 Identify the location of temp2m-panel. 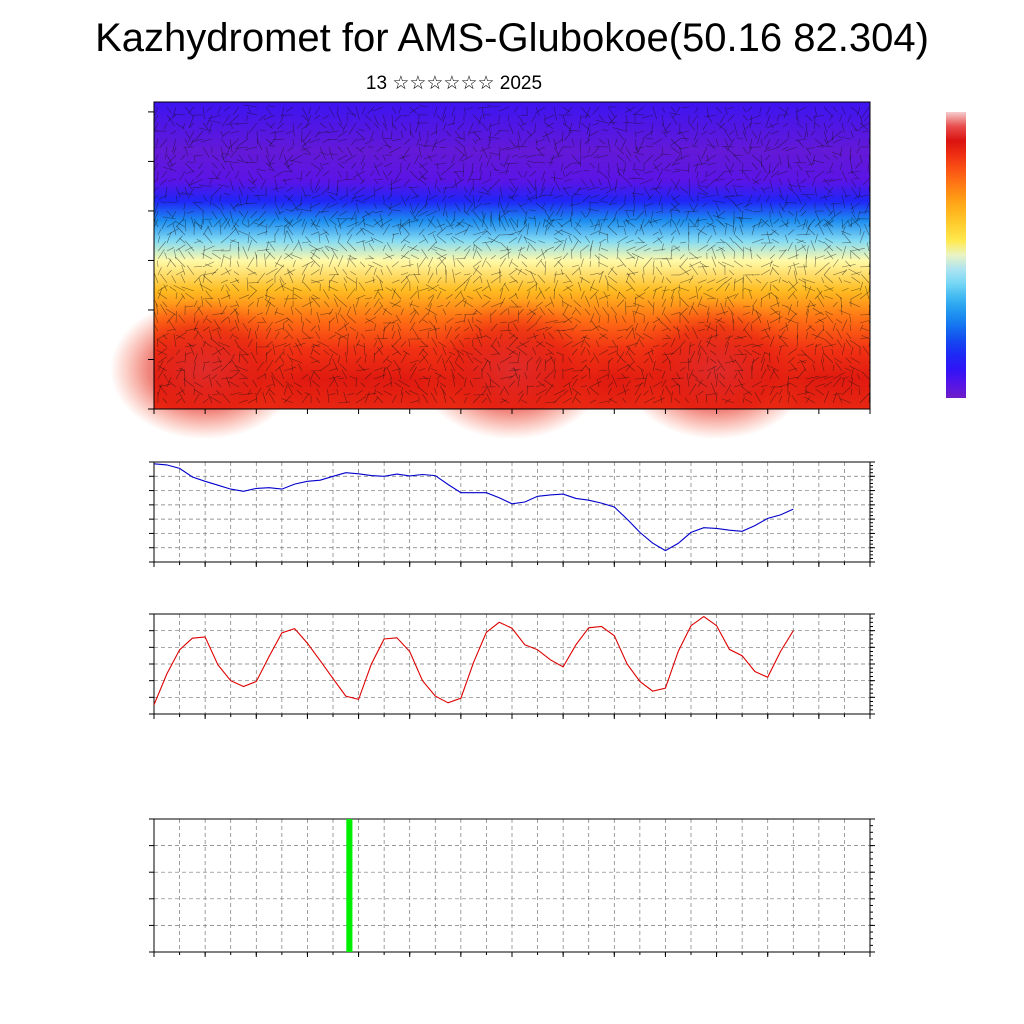
(512, 666).